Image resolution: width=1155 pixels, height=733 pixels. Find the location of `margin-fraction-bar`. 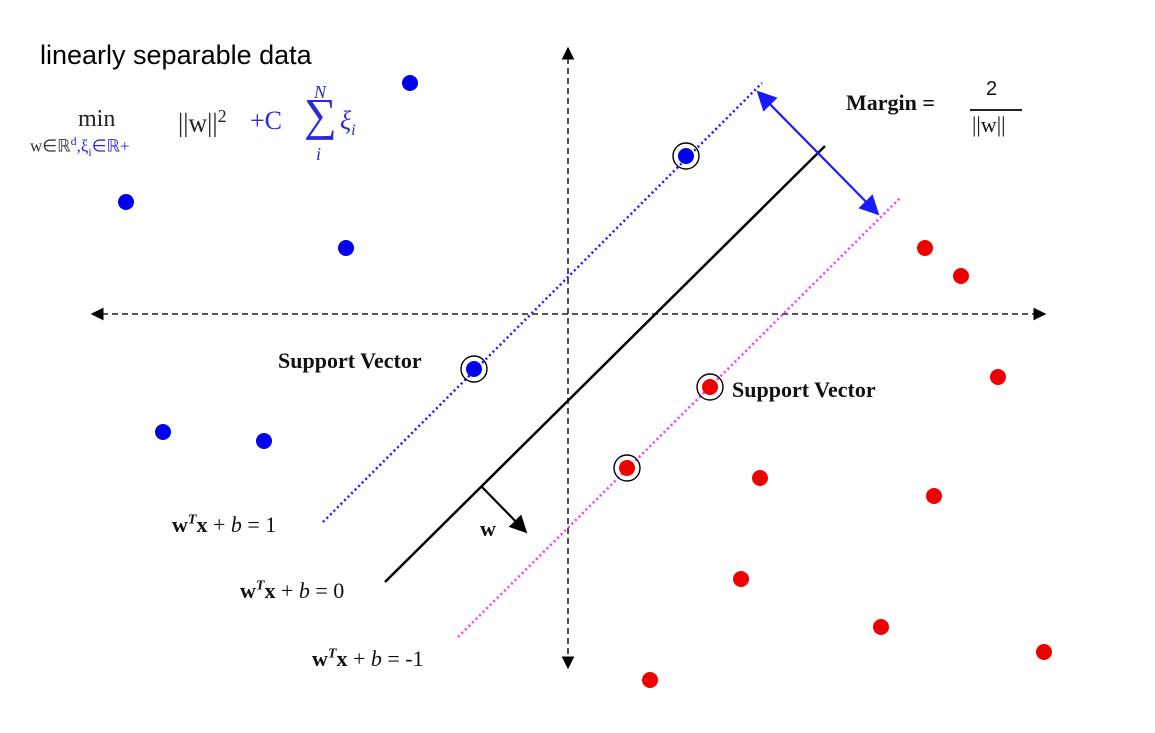

margin-fraction-bar is located at coordinates (996, 110).